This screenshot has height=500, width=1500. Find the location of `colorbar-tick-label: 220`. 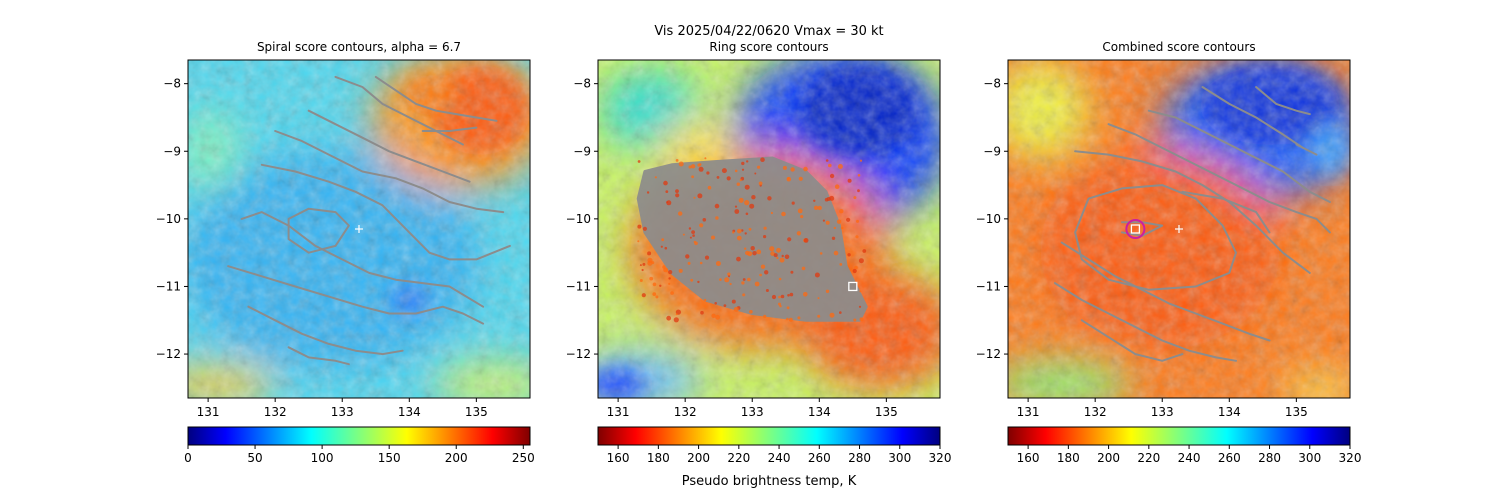

colorbar-tick-label: 220 is located at coordinates (738, 458).